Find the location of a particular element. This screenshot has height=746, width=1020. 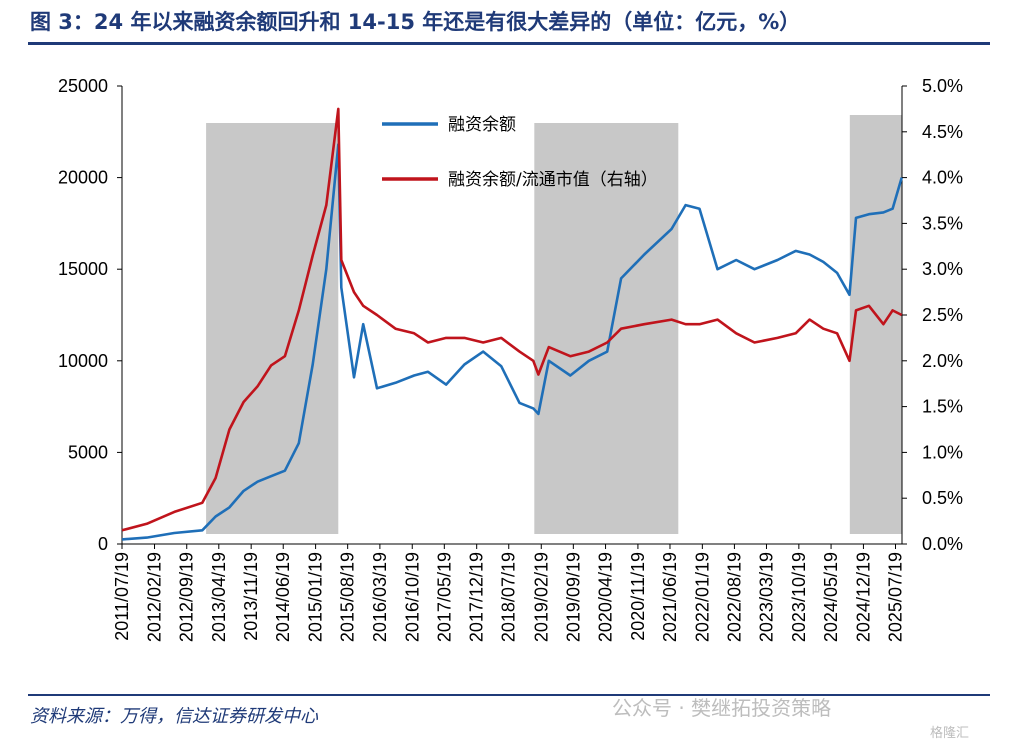

y-right-tick-label: 2.5% is located at coordinates (942, 315).